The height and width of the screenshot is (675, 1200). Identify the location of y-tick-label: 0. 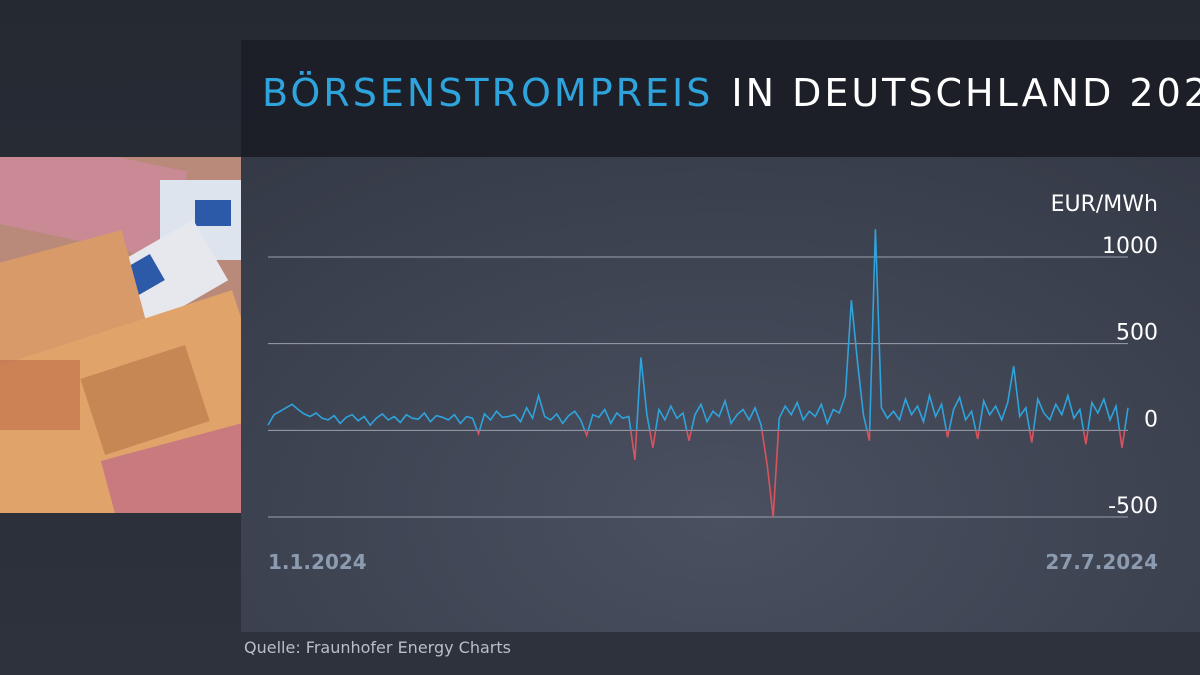
(1151, 419).